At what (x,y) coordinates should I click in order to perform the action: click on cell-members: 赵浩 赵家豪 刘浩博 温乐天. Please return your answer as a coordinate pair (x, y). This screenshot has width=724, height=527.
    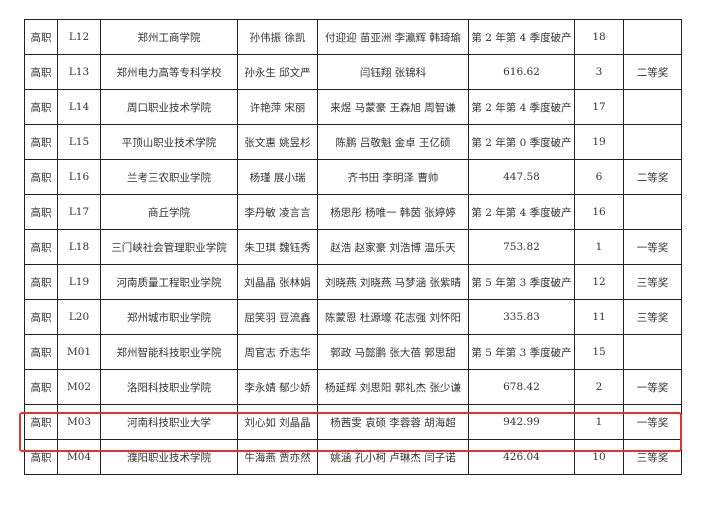
    Looking at the image, I should click on (393, 247).